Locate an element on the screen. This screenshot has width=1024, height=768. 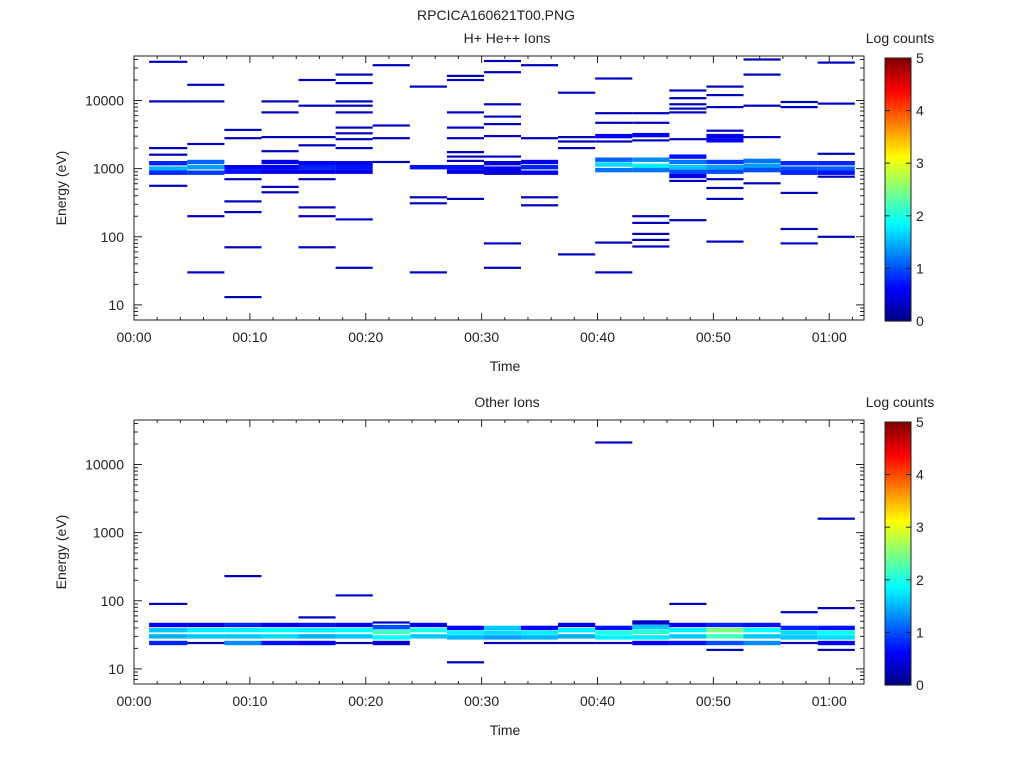
x-tick-label: 01:00 is located at coordinates (829, 337).